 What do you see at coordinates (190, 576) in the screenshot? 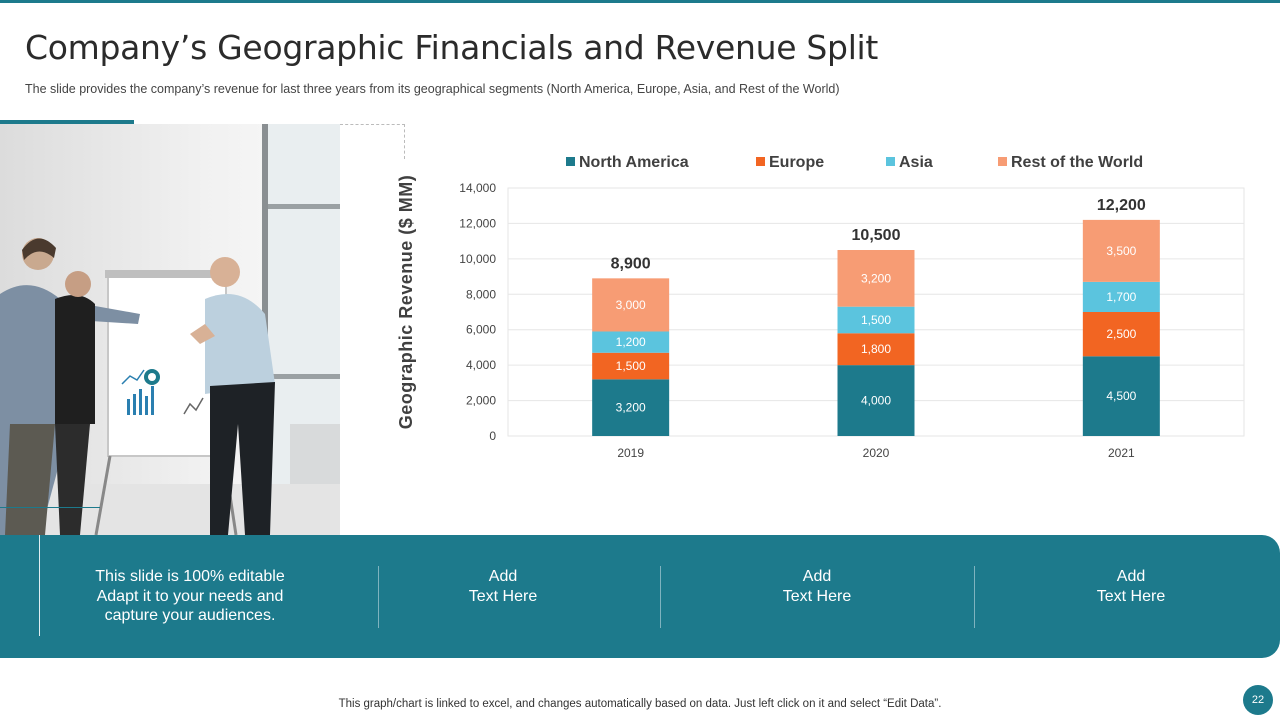
I see `banner-text-line: This slide is 100% editable` at bounding box center [190, 576].